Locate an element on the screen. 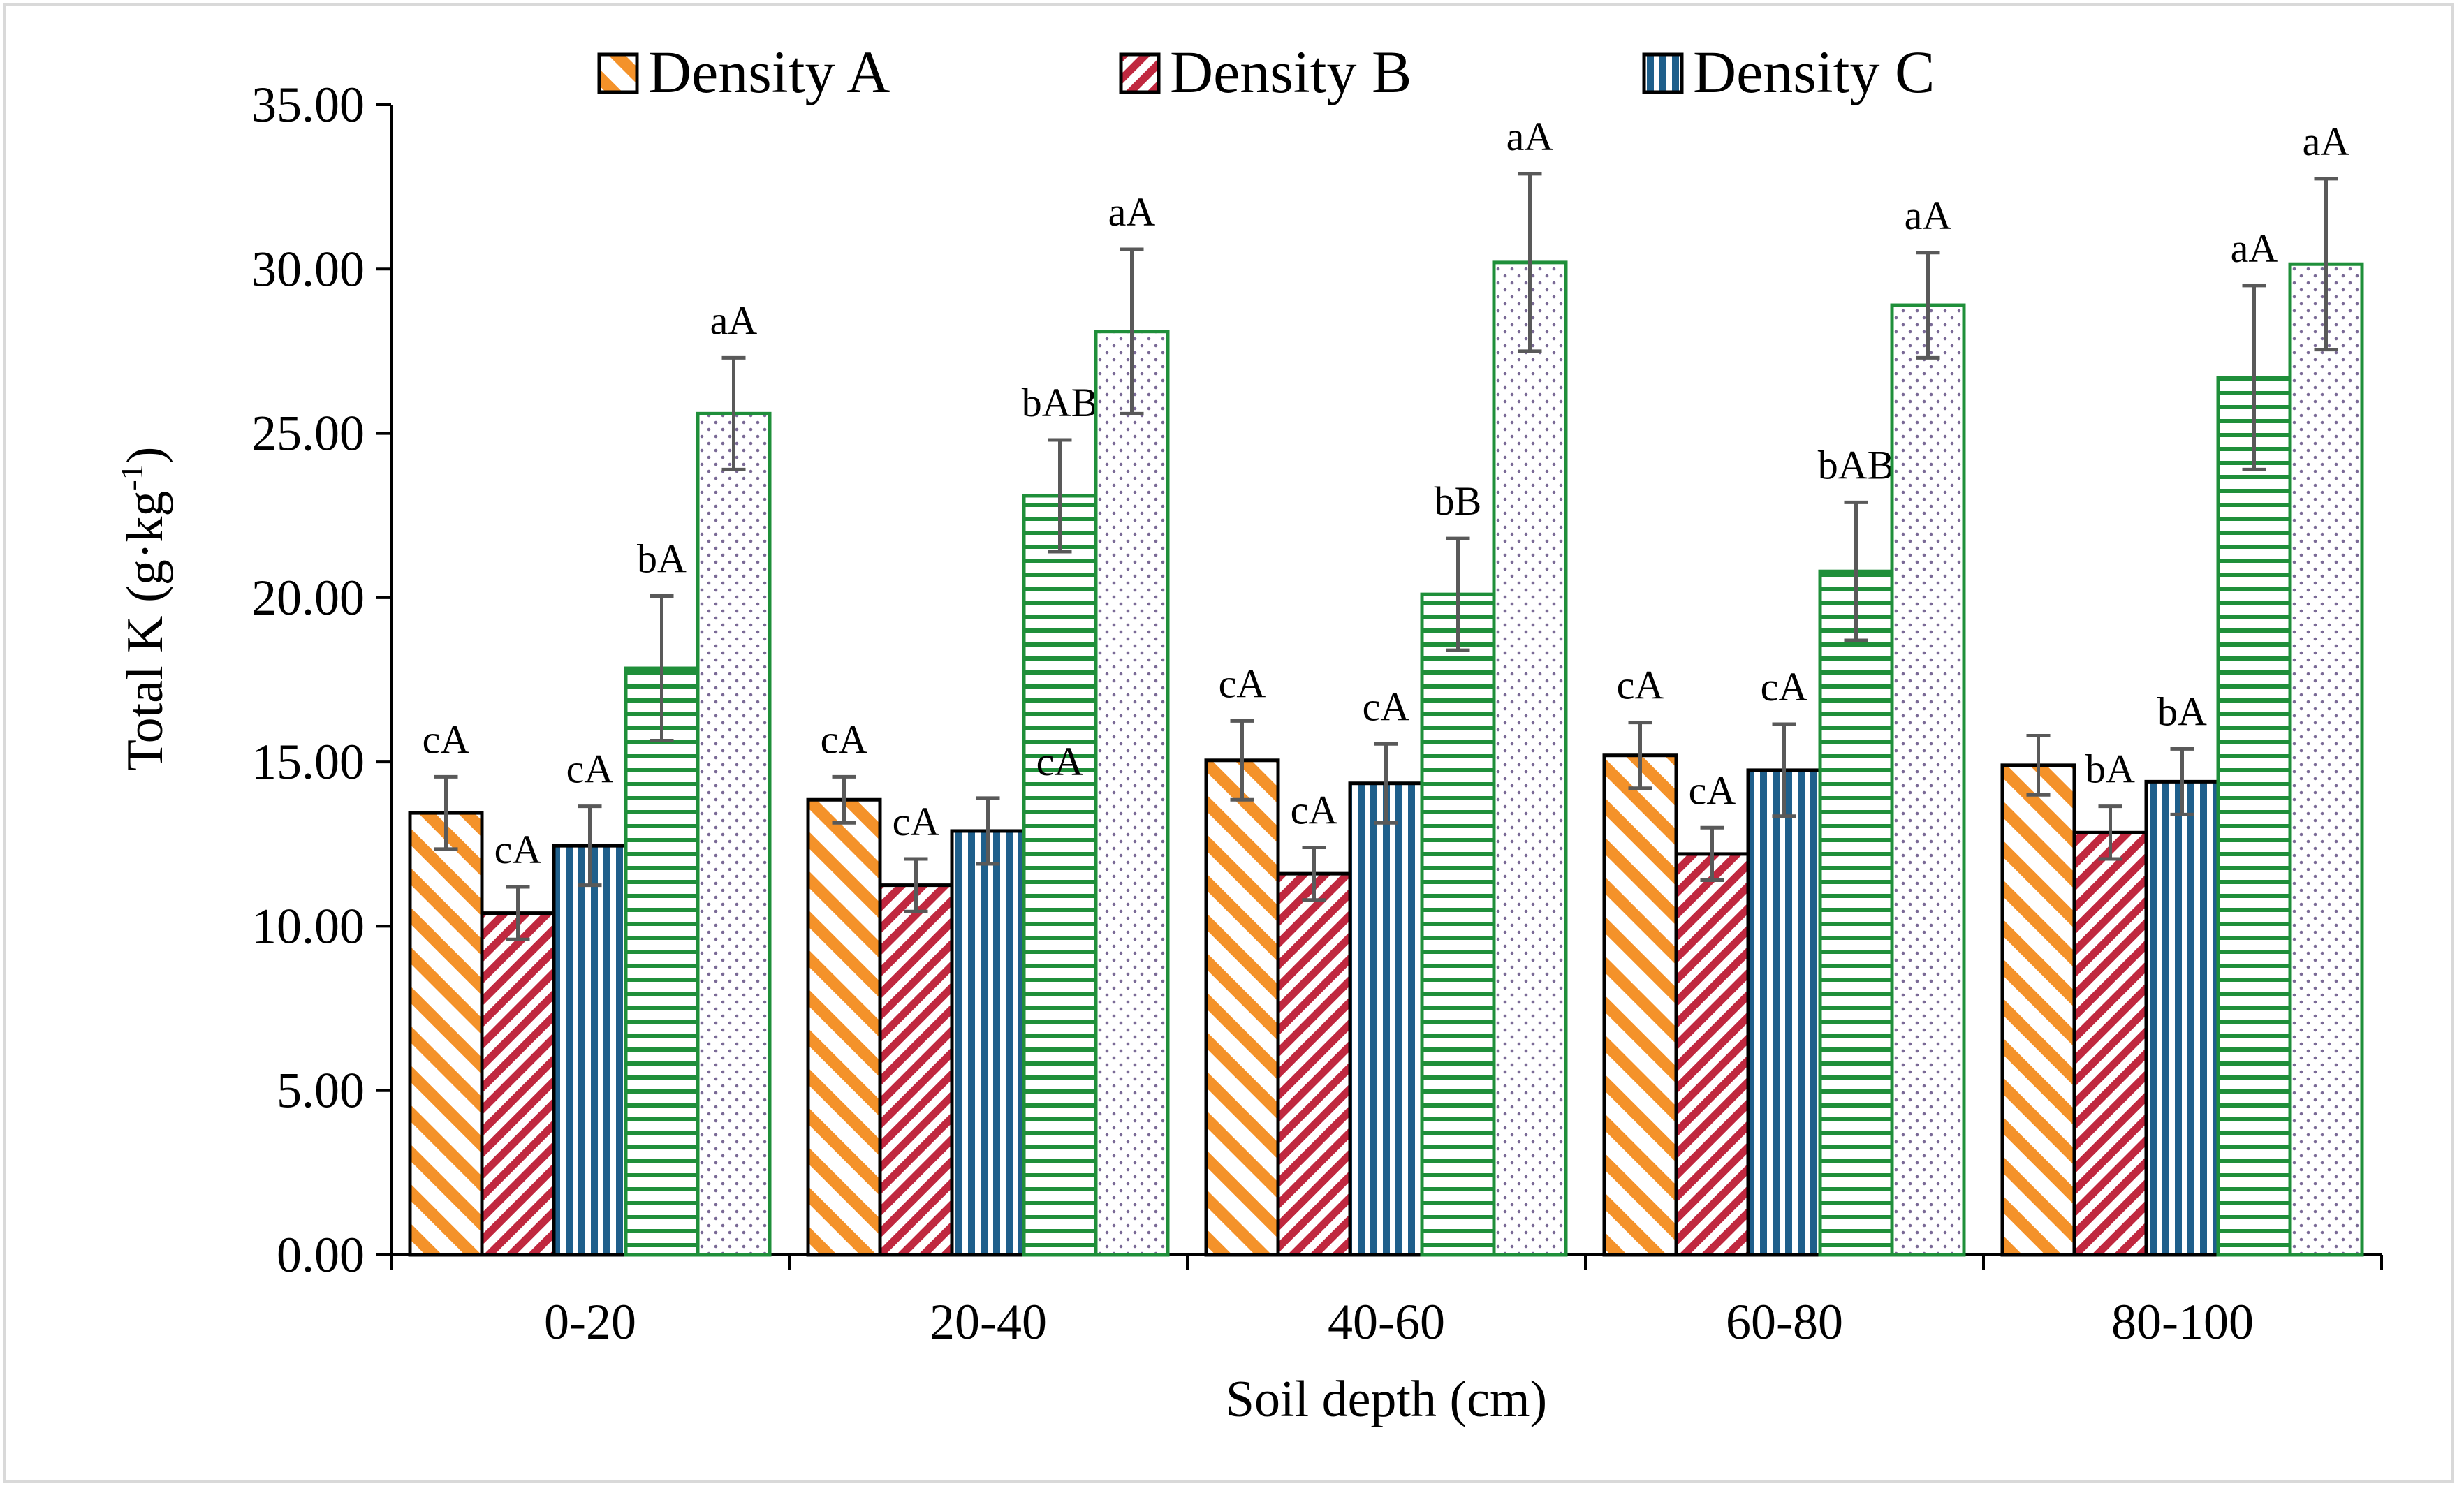 The height and width of the screenshot is (1493, 2464). legend-label-density-a: Density A is located at coordinates (769, 71).